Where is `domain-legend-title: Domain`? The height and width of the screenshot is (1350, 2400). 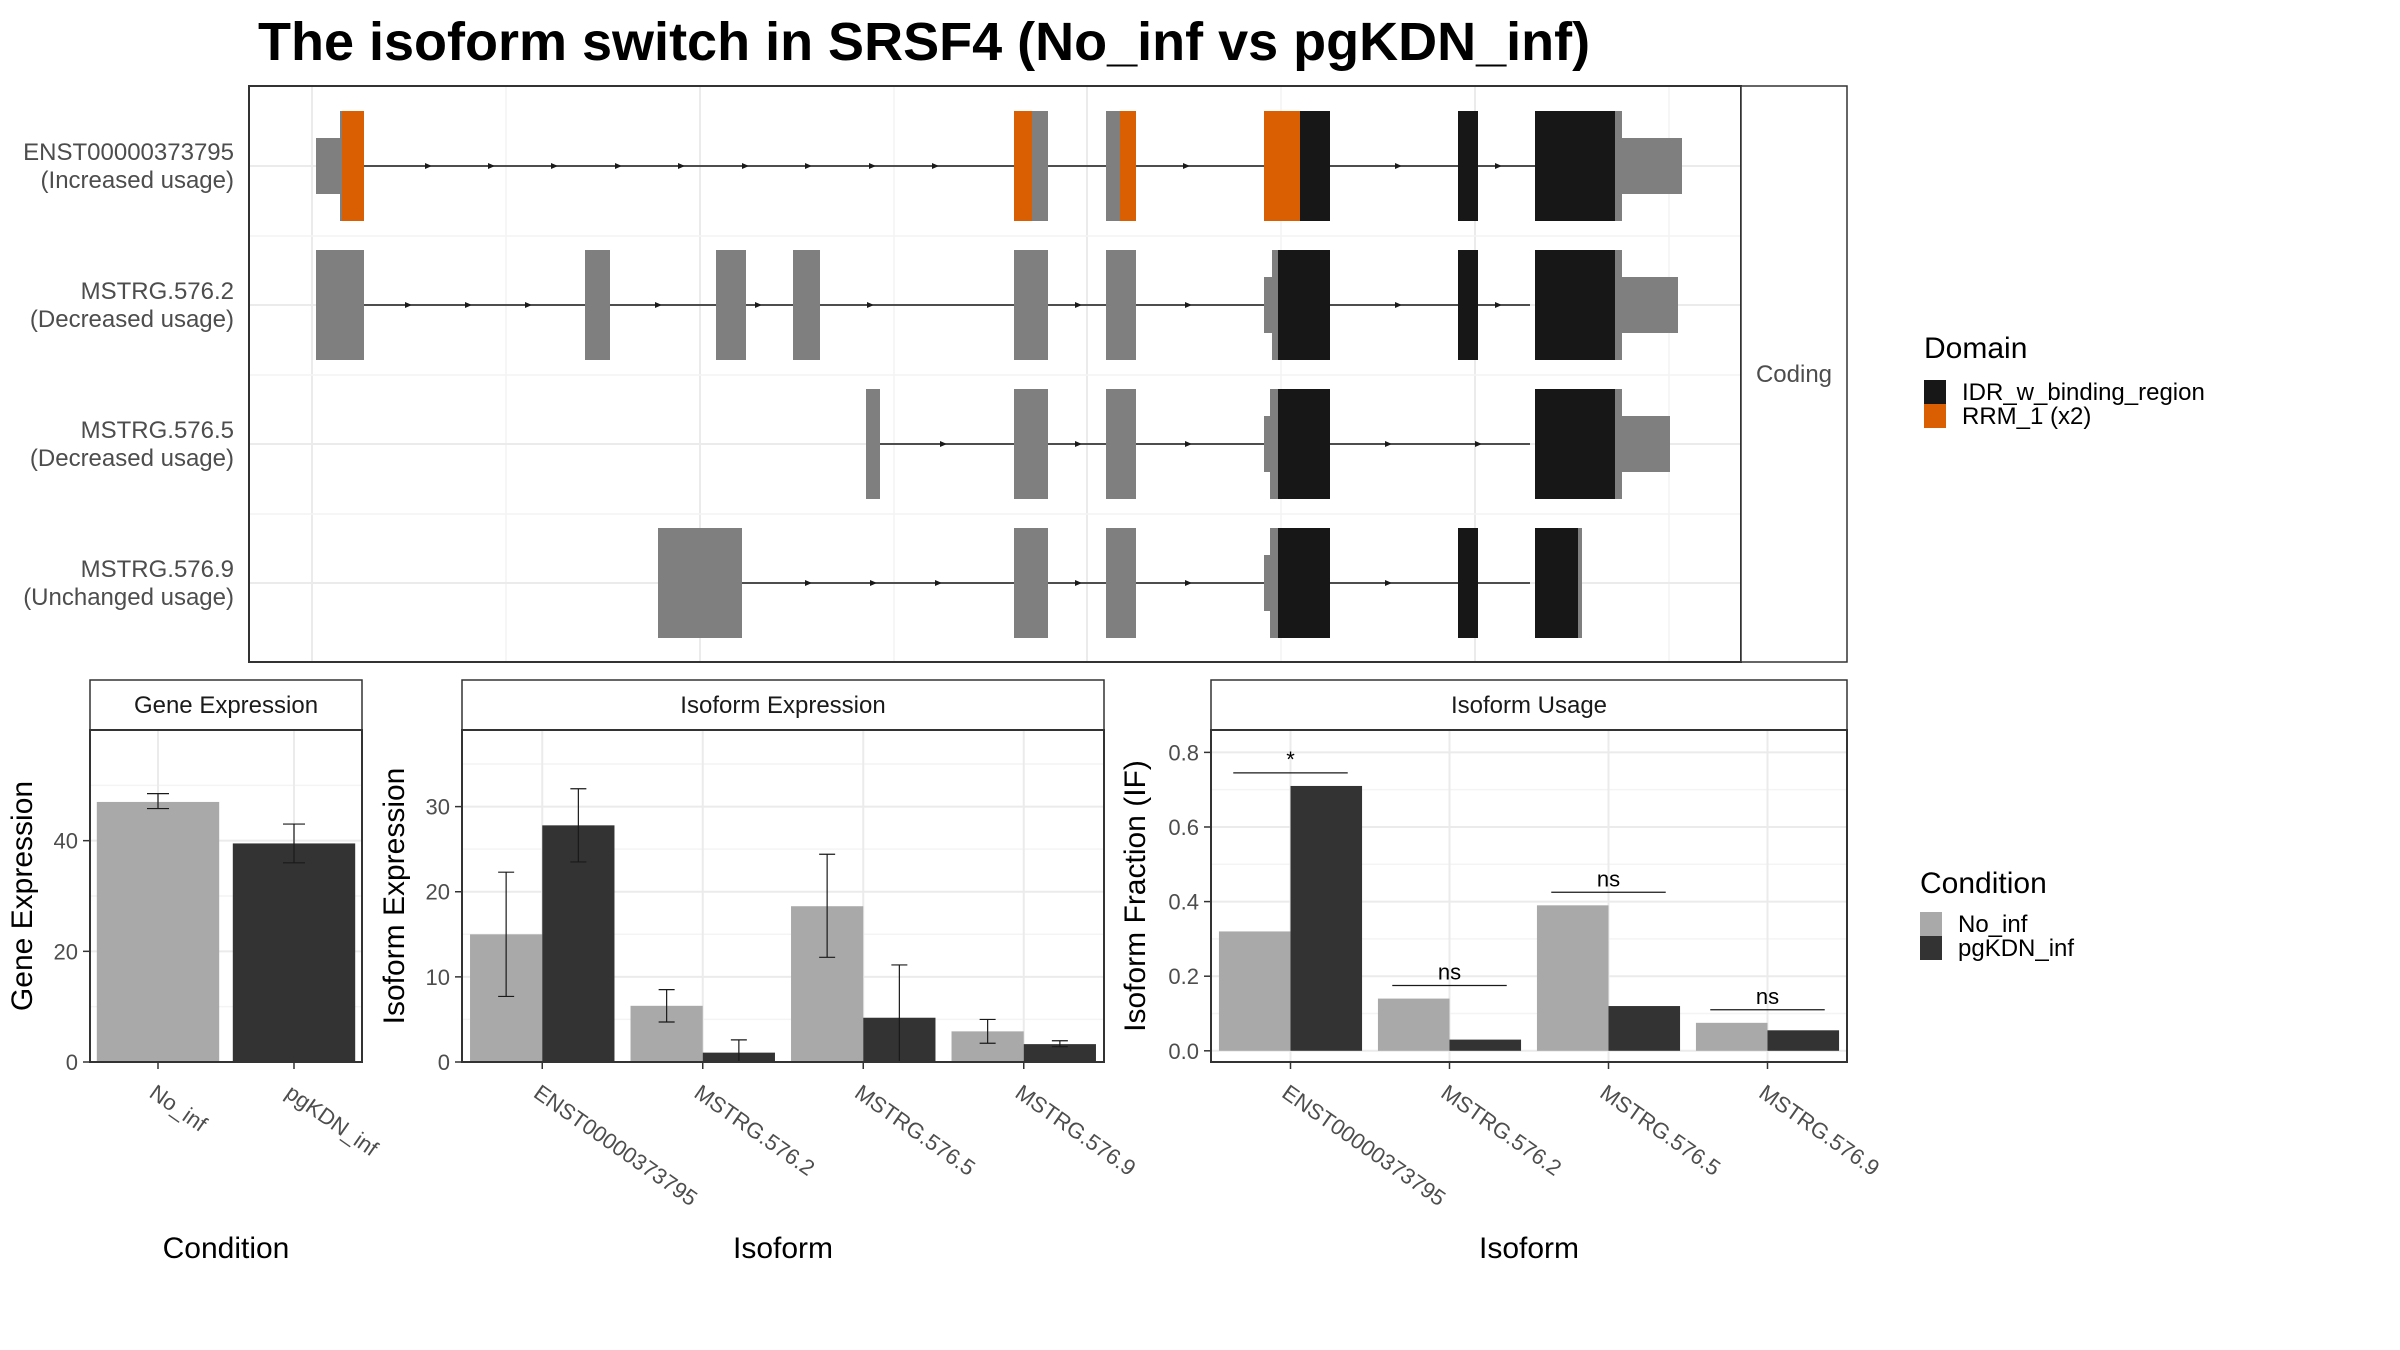 domain-legend-title: Domain is located at coordinates (1975, 348).